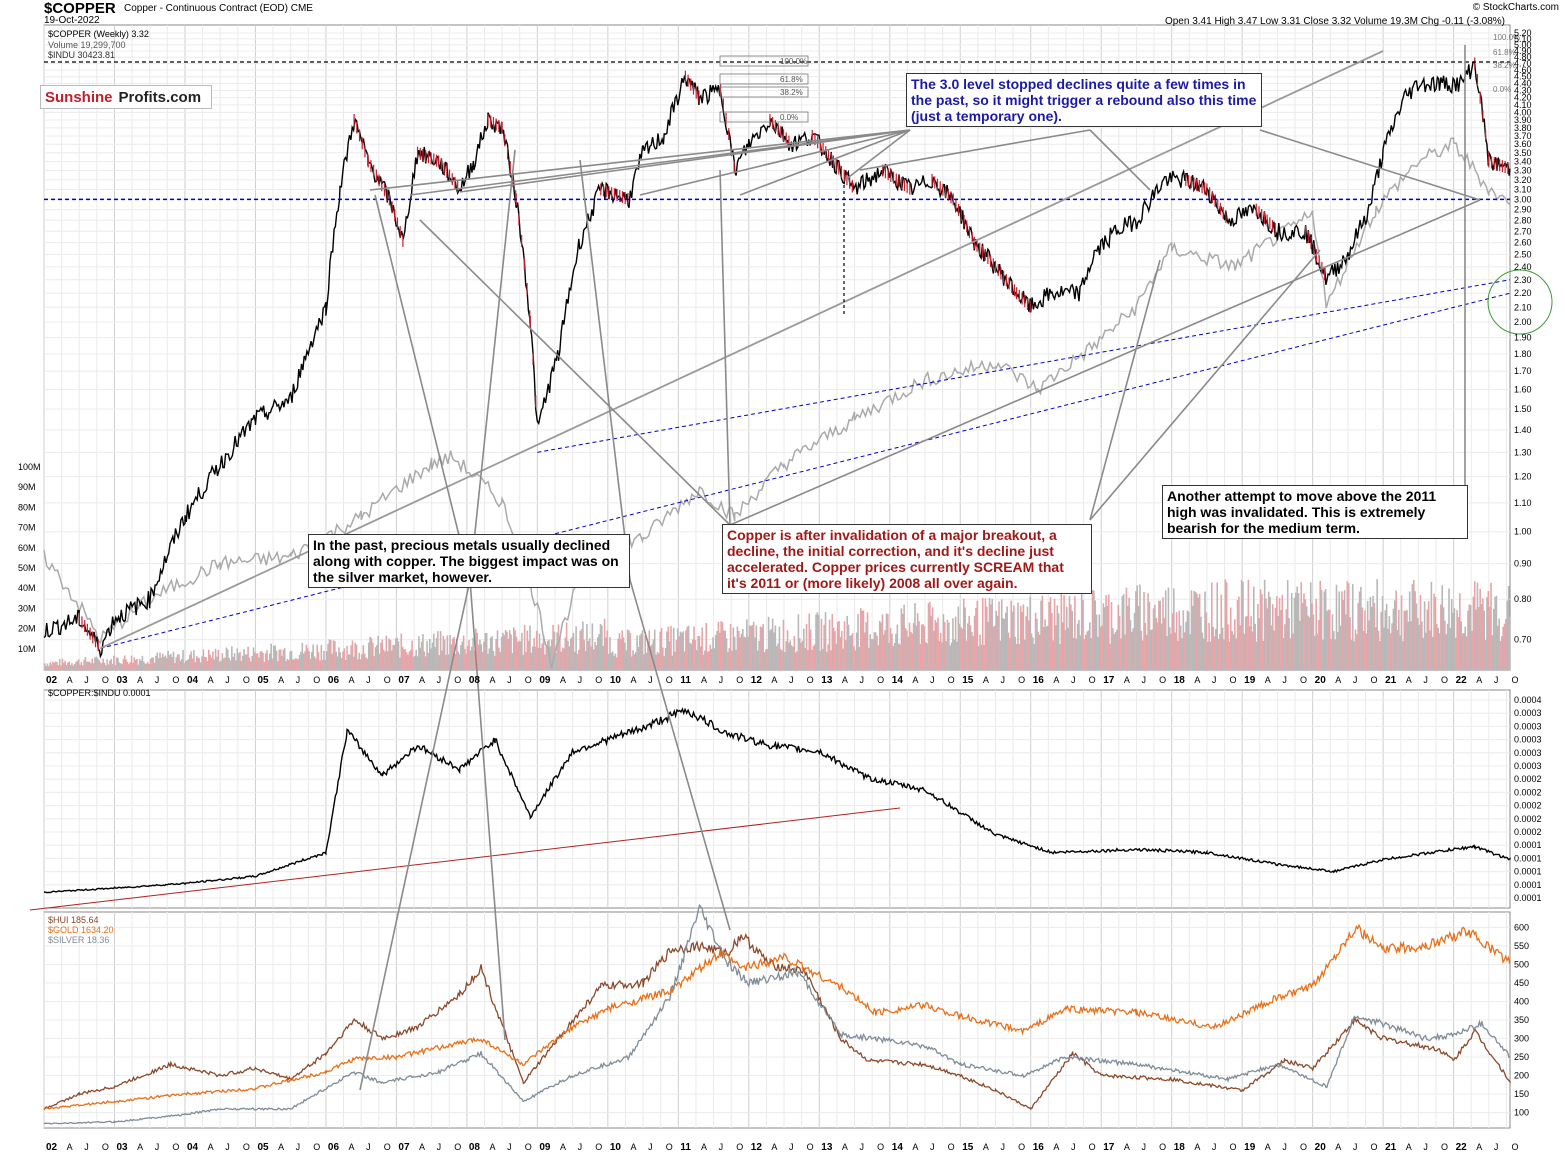  I want to click on price-tick-label: 1.30, so click(1523, 452).